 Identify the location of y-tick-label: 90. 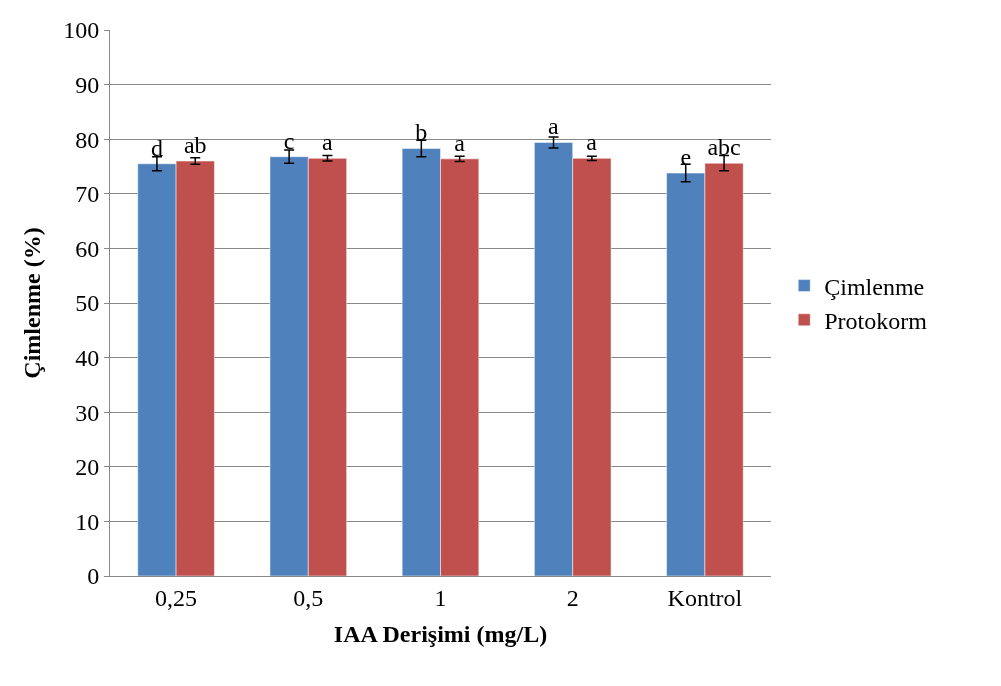
(87, 85).